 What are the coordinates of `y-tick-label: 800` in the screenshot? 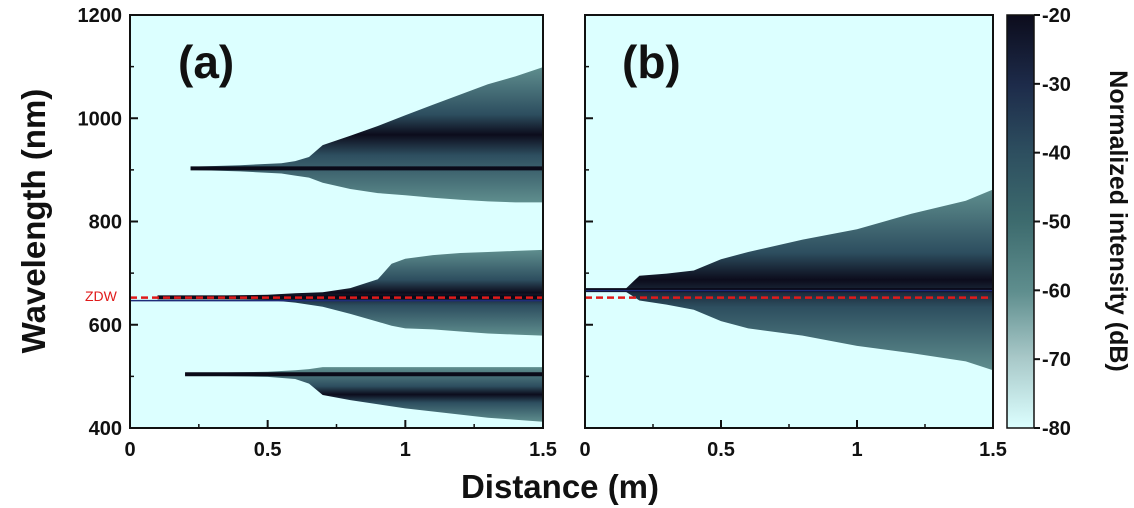 It's located at (105, 223).